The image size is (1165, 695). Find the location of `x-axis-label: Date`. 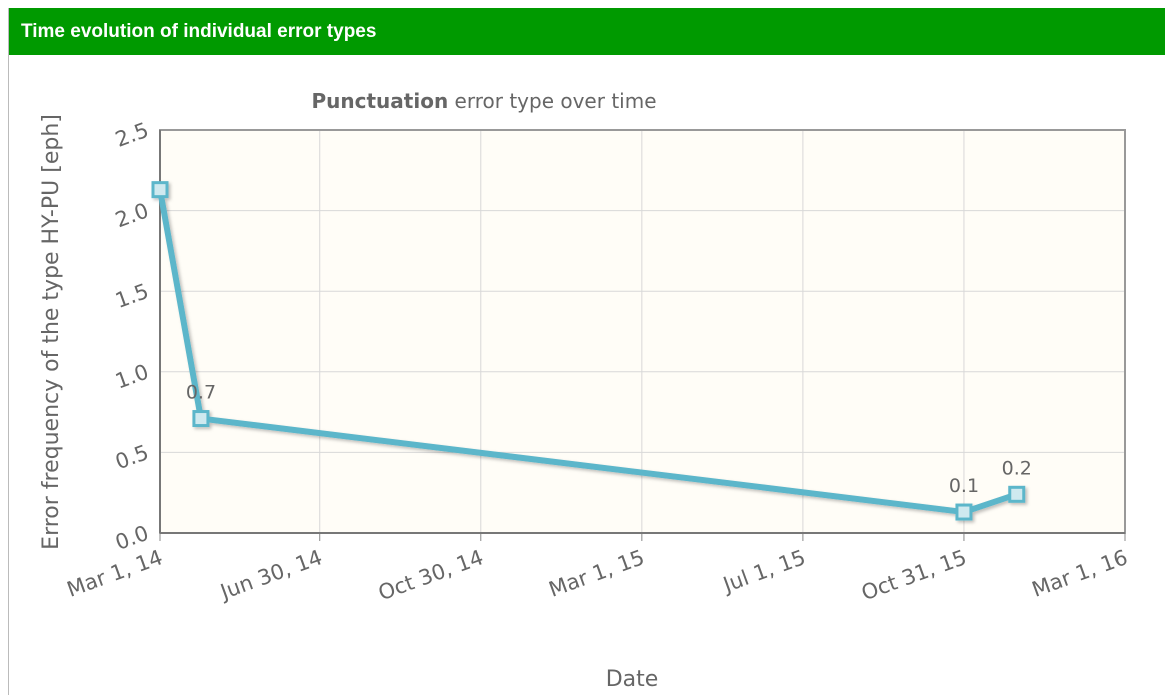

x-axis-label: Date is located at coordinates (632, 679).